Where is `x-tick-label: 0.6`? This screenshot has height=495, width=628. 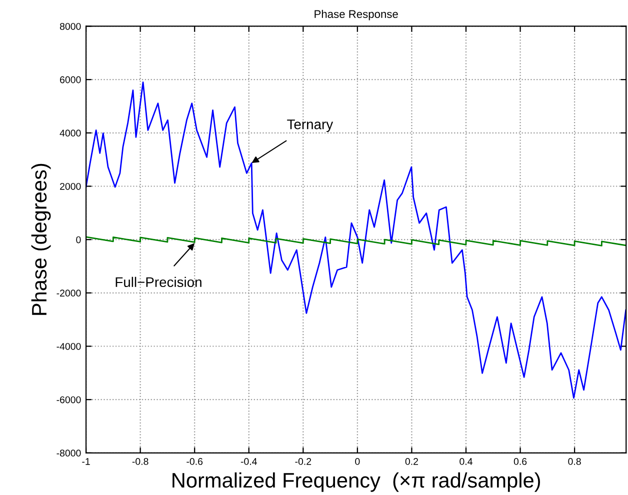
x-tick-label: 0.6 is located at coordinates (520, 461).